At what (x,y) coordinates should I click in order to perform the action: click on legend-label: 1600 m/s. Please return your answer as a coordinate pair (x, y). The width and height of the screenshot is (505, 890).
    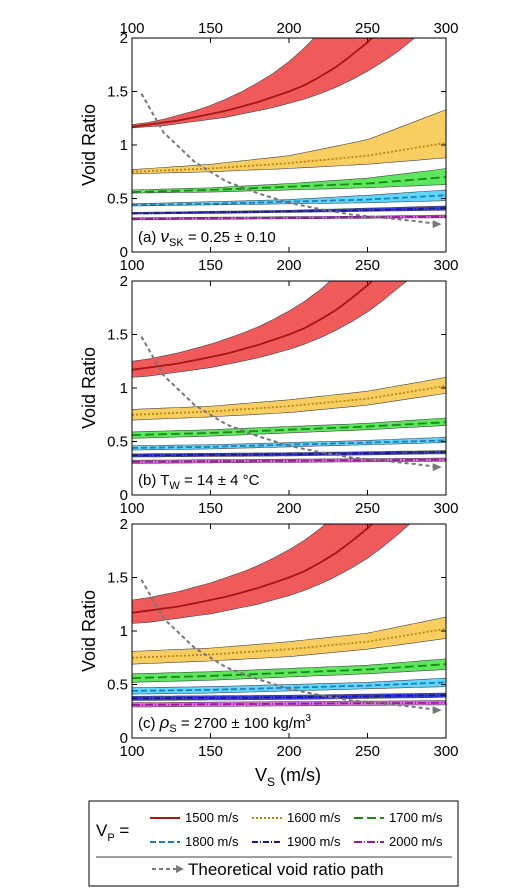
    Looking at the image, I should click on (314, 817).